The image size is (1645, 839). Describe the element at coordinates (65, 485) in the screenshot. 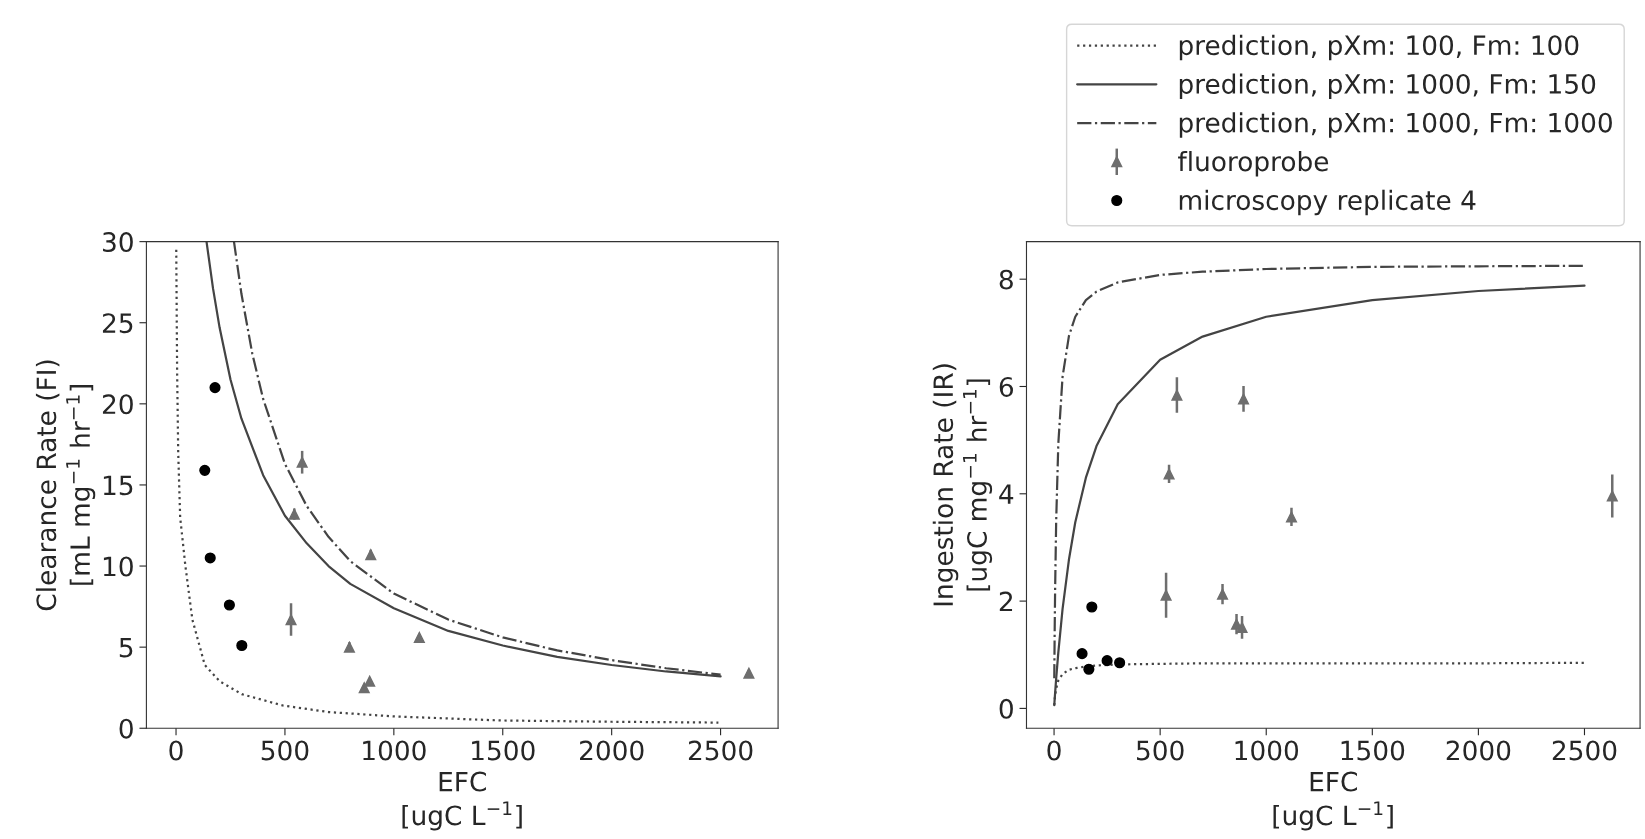

I see `y-axis-title: Clearance Rate (FI) [mL mg$^{−1}$ hr$^{−1}$]` at that location.